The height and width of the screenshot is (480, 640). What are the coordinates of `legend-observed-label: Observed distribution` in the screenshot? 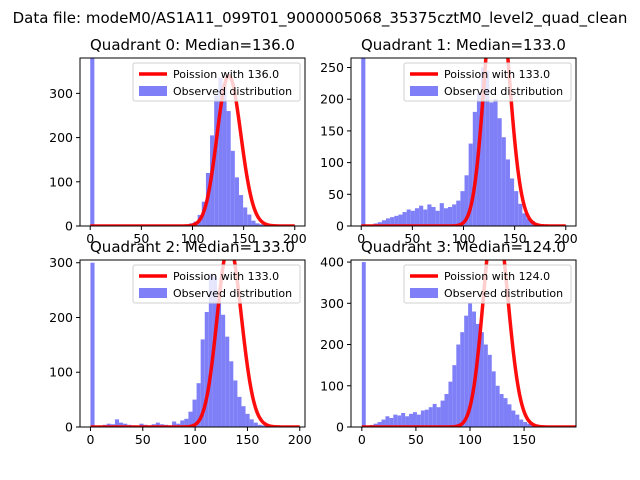 It's located at (503, 91).